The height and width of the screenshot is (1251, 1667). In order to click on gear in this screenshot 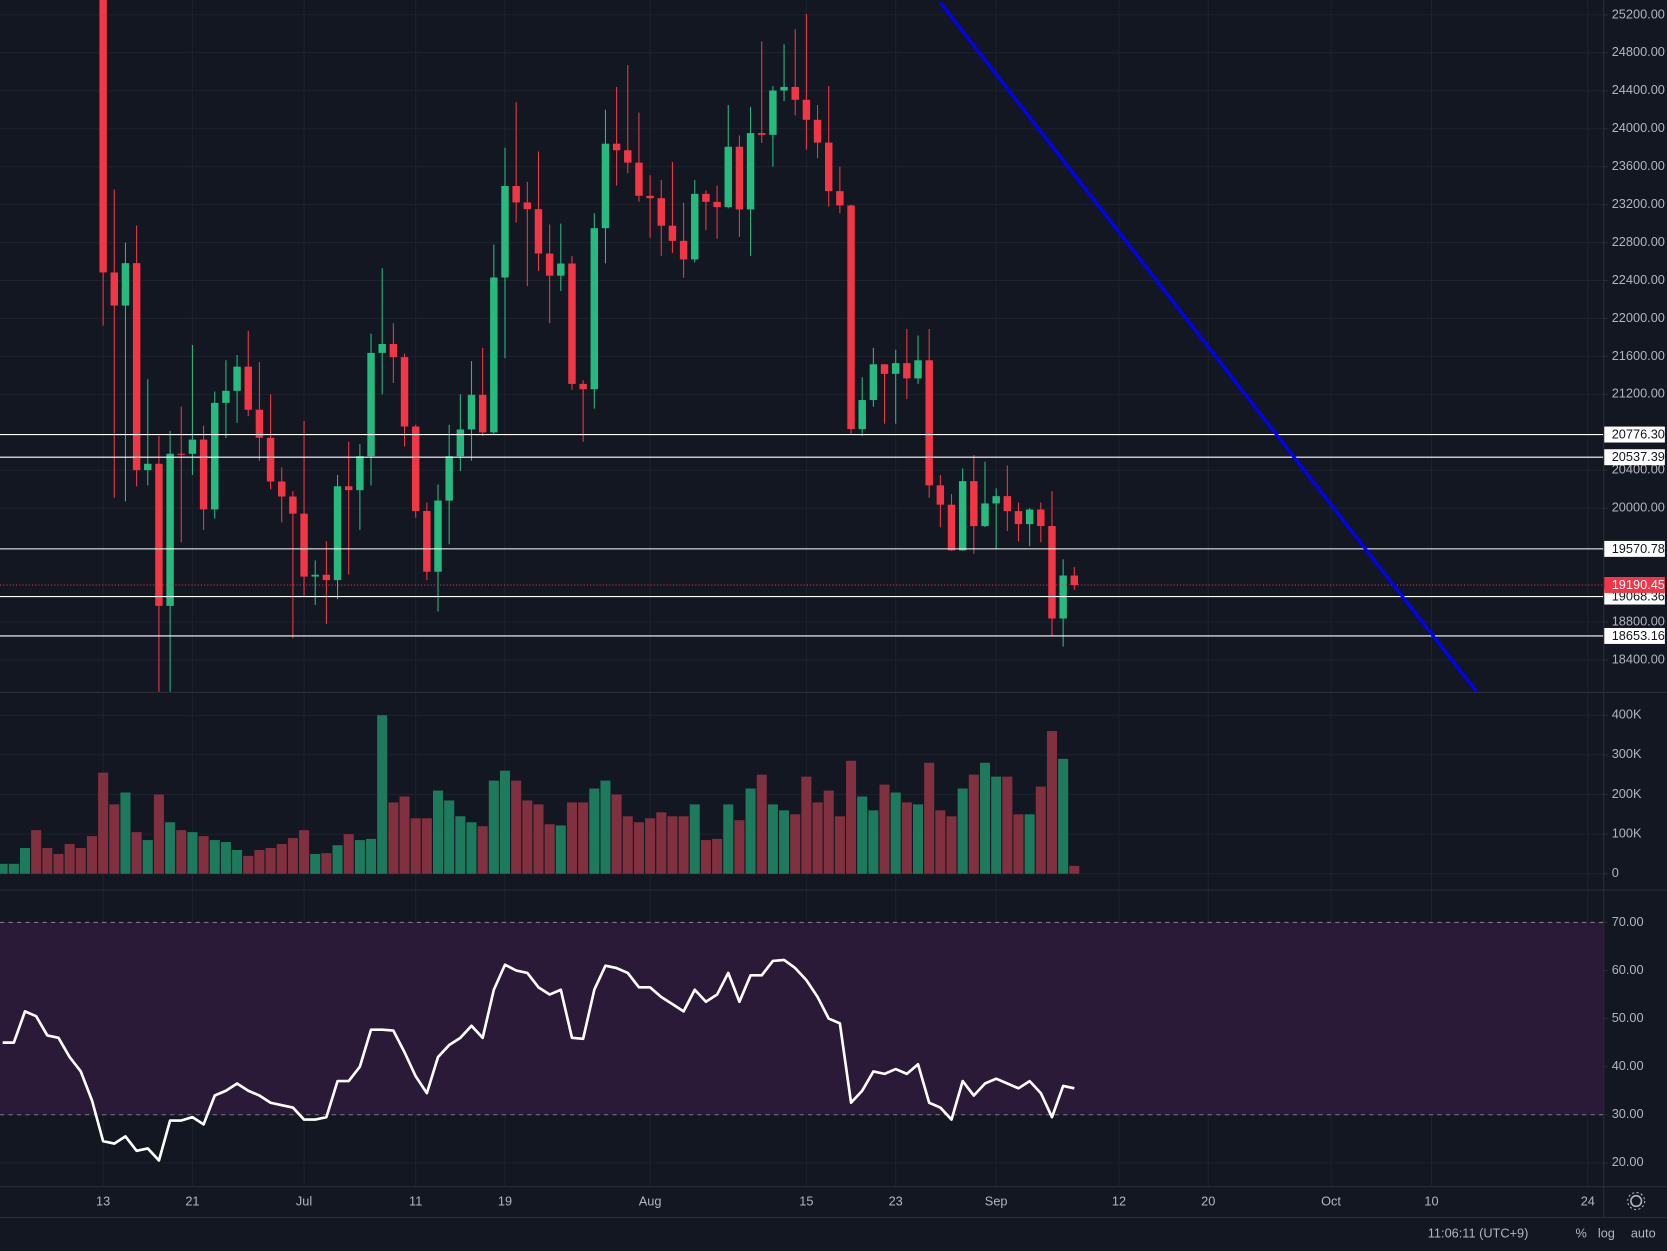, I will do `click(1636, 1201)`.